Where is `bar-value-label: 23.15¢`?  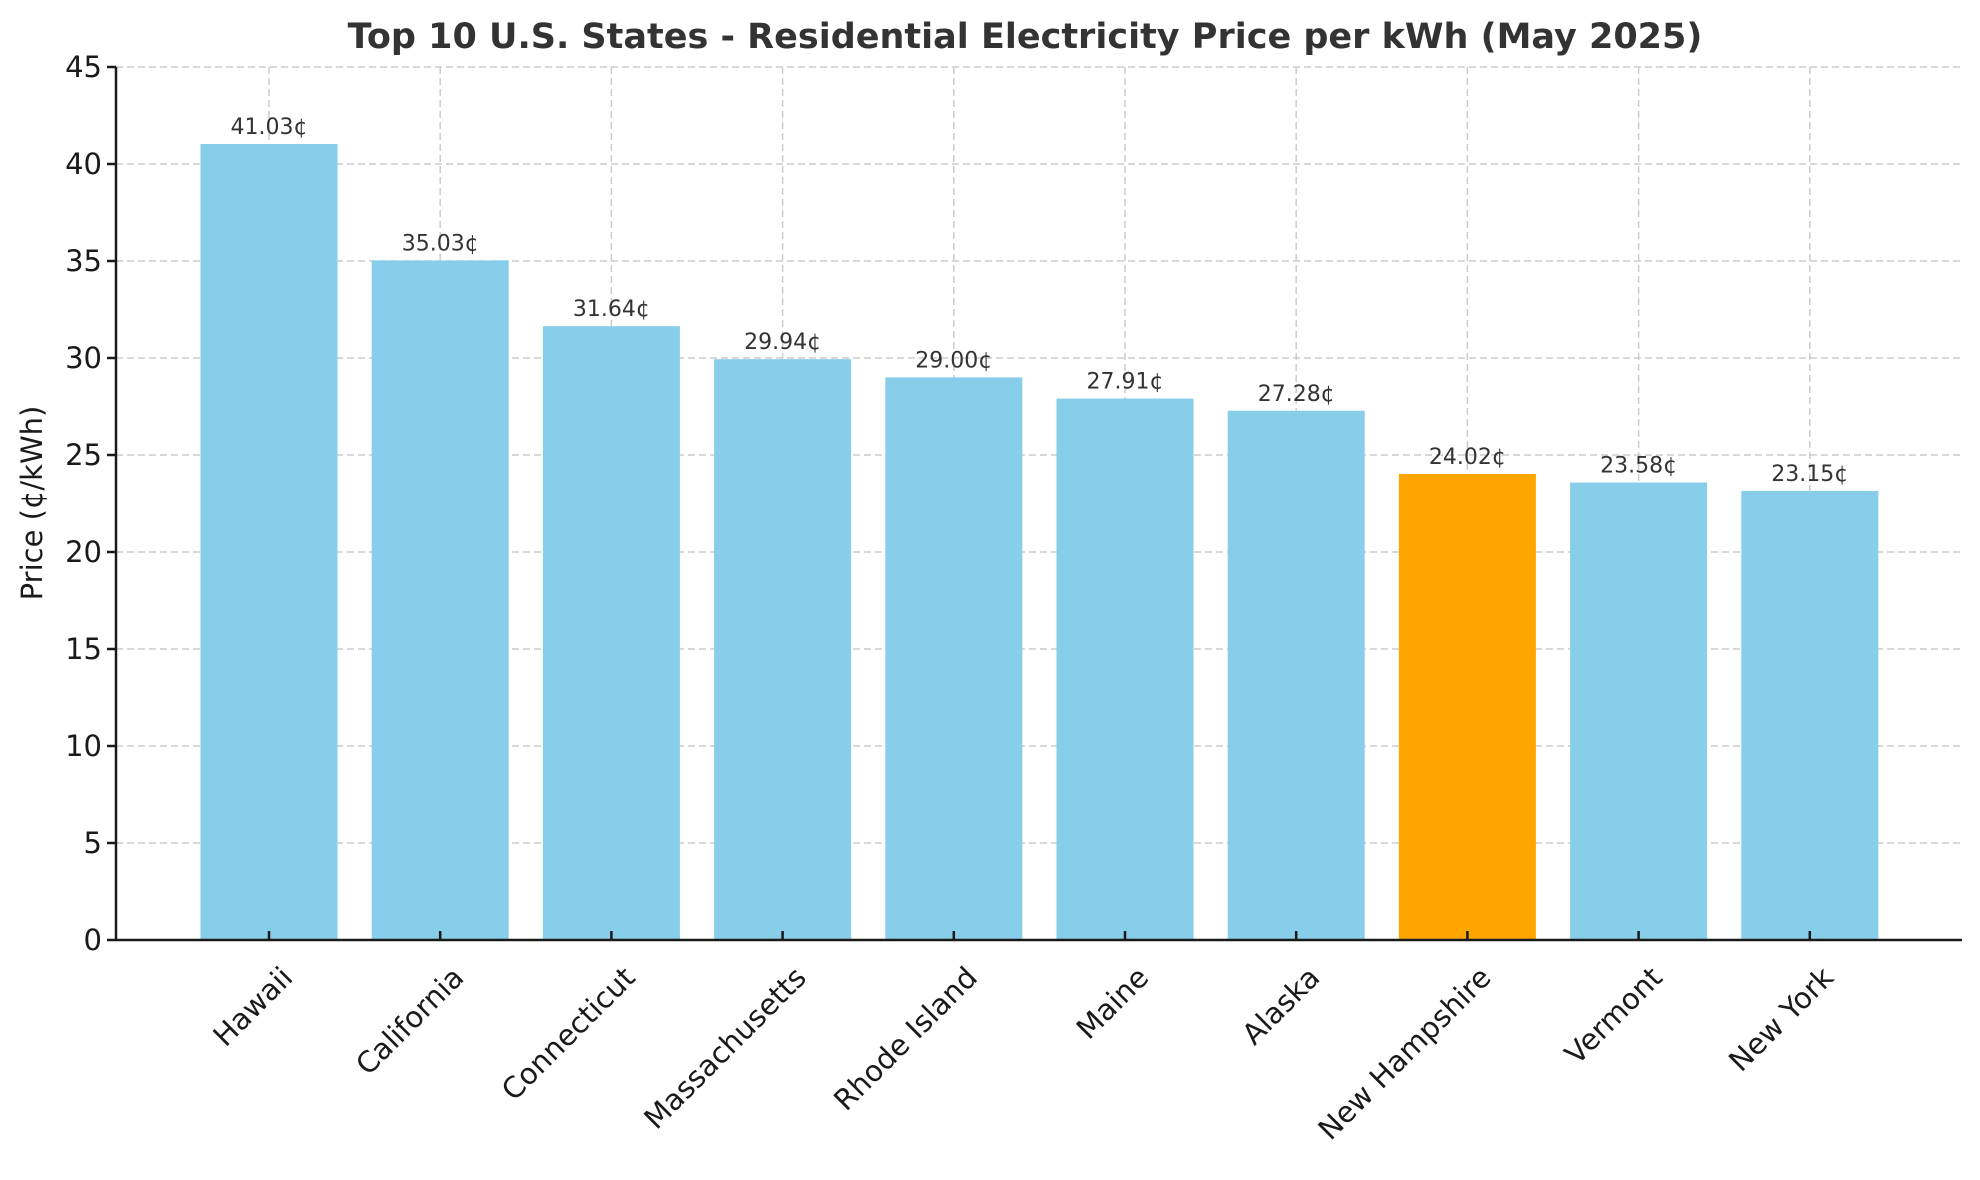 bar-value-label: 23.15¢ is located at coordinates (1809, 474).